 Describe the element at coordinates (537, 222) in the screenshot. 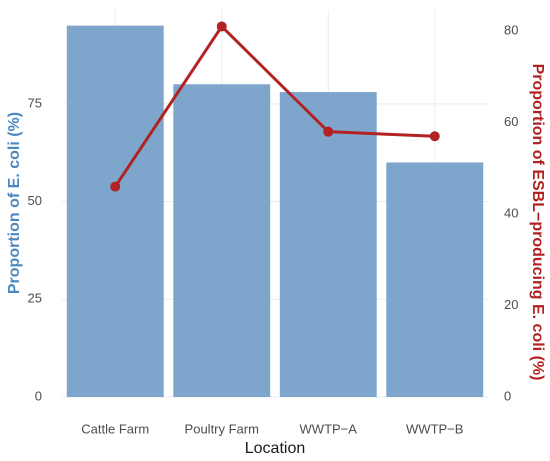

I see `y2-axis-title: Proportion of ESBL−producing E. coli (%)` at that location.